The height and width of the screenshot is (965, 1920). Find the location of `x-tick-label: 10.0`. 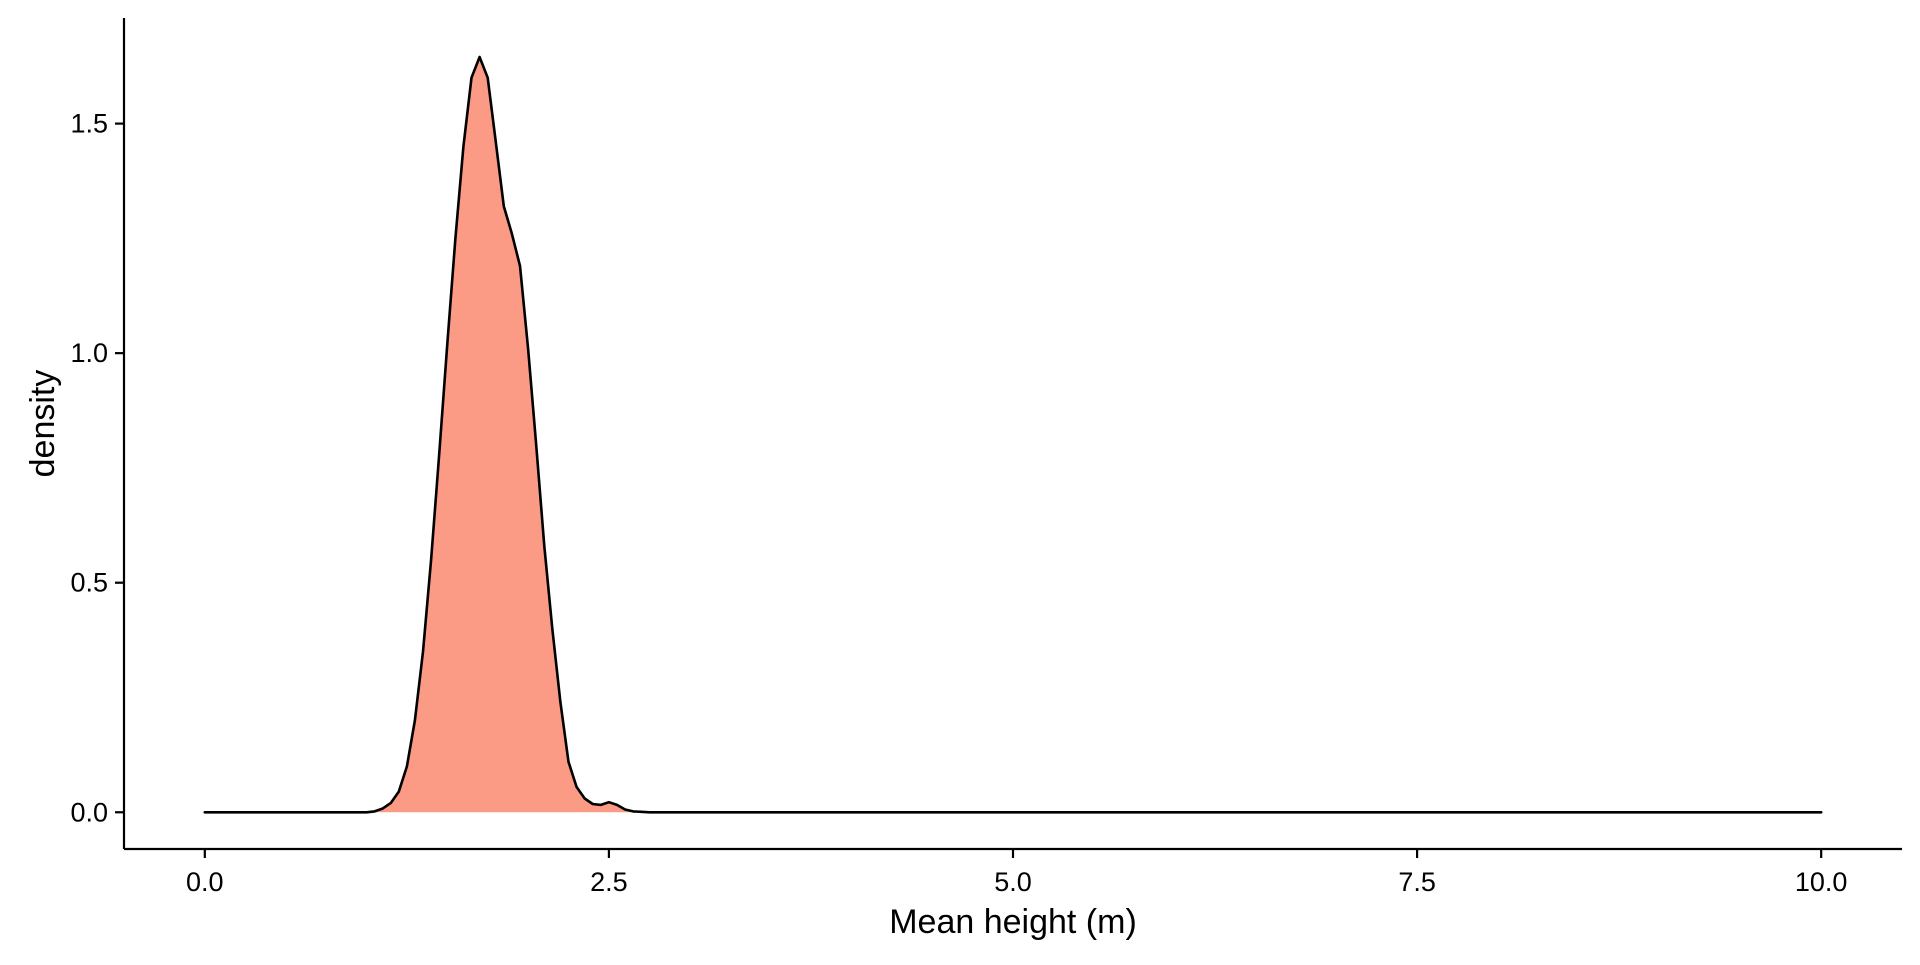

x-tick-label: 10.0 is located at coordinates (1821, 882).